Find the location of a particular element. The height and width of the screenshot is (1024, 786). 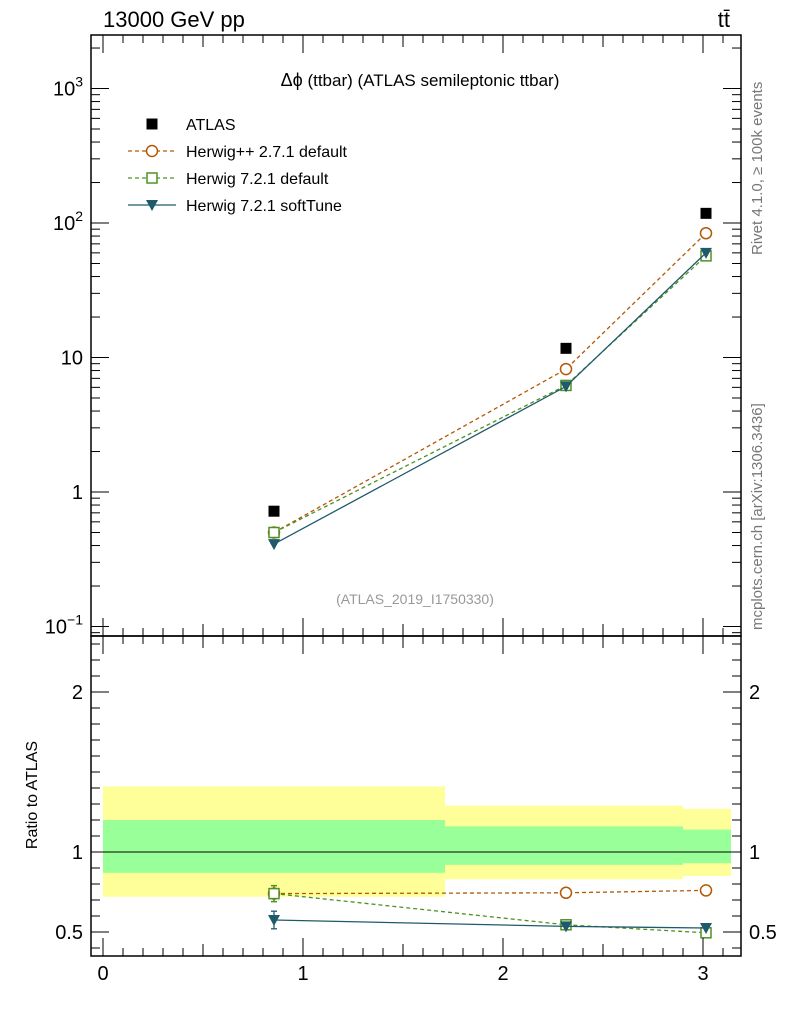

process-label: tt̄ is located at coordinates (724, 19).